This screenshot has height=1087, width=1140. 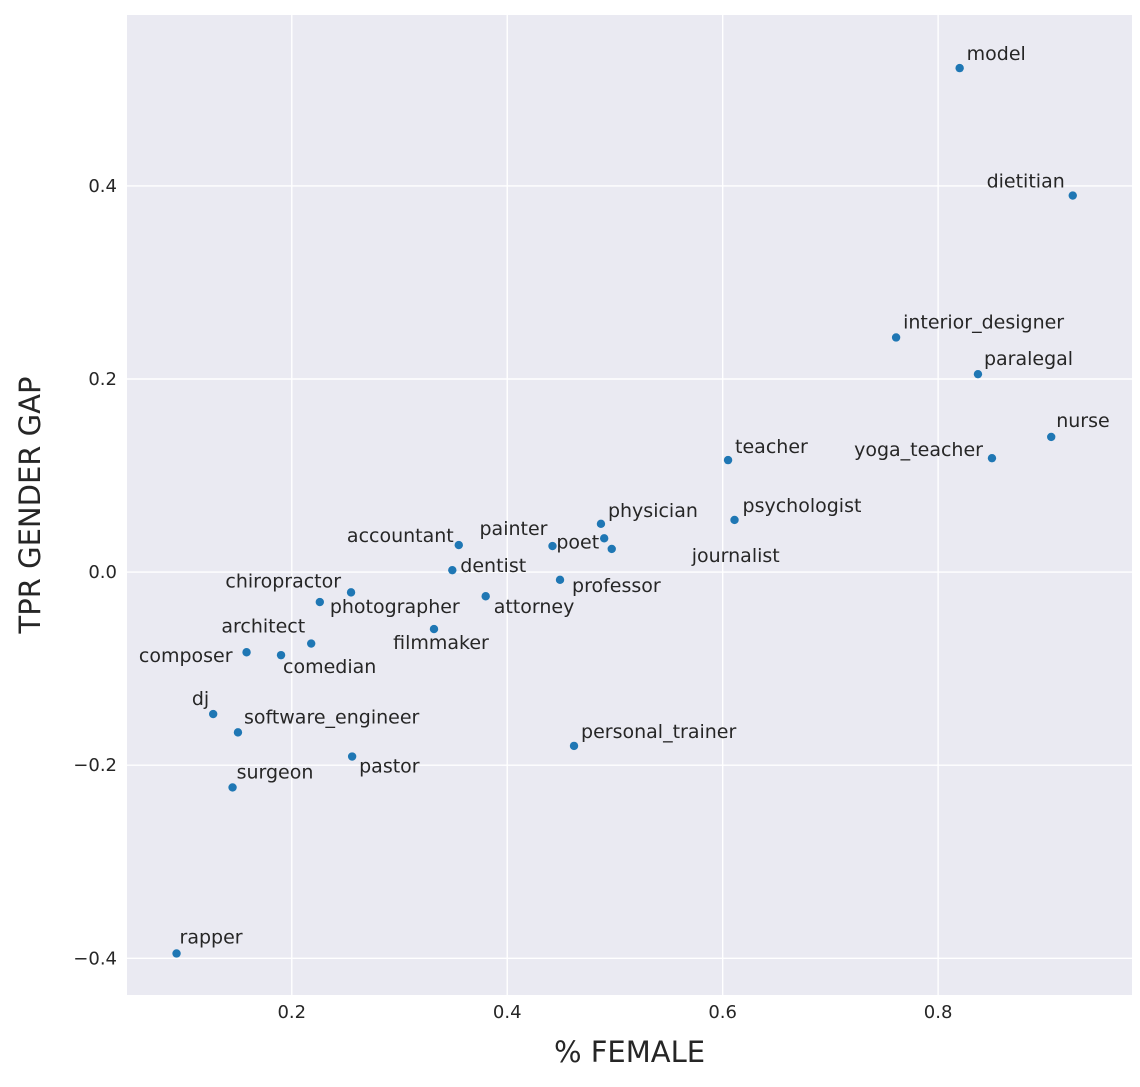 What do you see at coordinates (771, 447) in the screenshot?
I see `point-label-teacher: teacher` at bounding box center [771, 447].